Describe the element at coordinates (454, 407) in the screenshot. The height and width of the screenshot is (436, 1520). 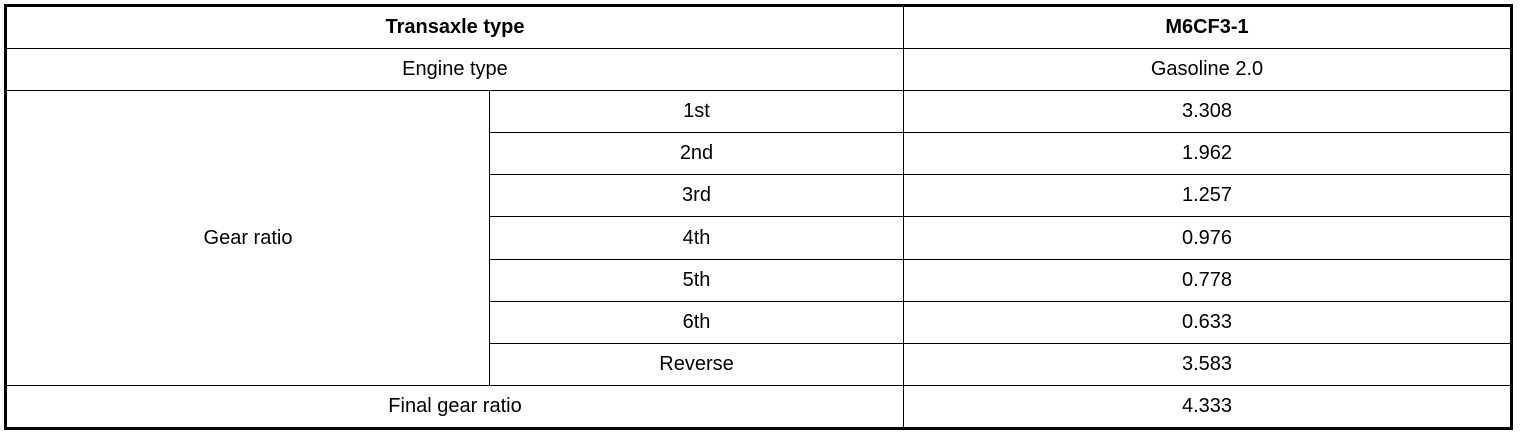
I see `final-gear-ratio-label: Final gear ratio` at that location.